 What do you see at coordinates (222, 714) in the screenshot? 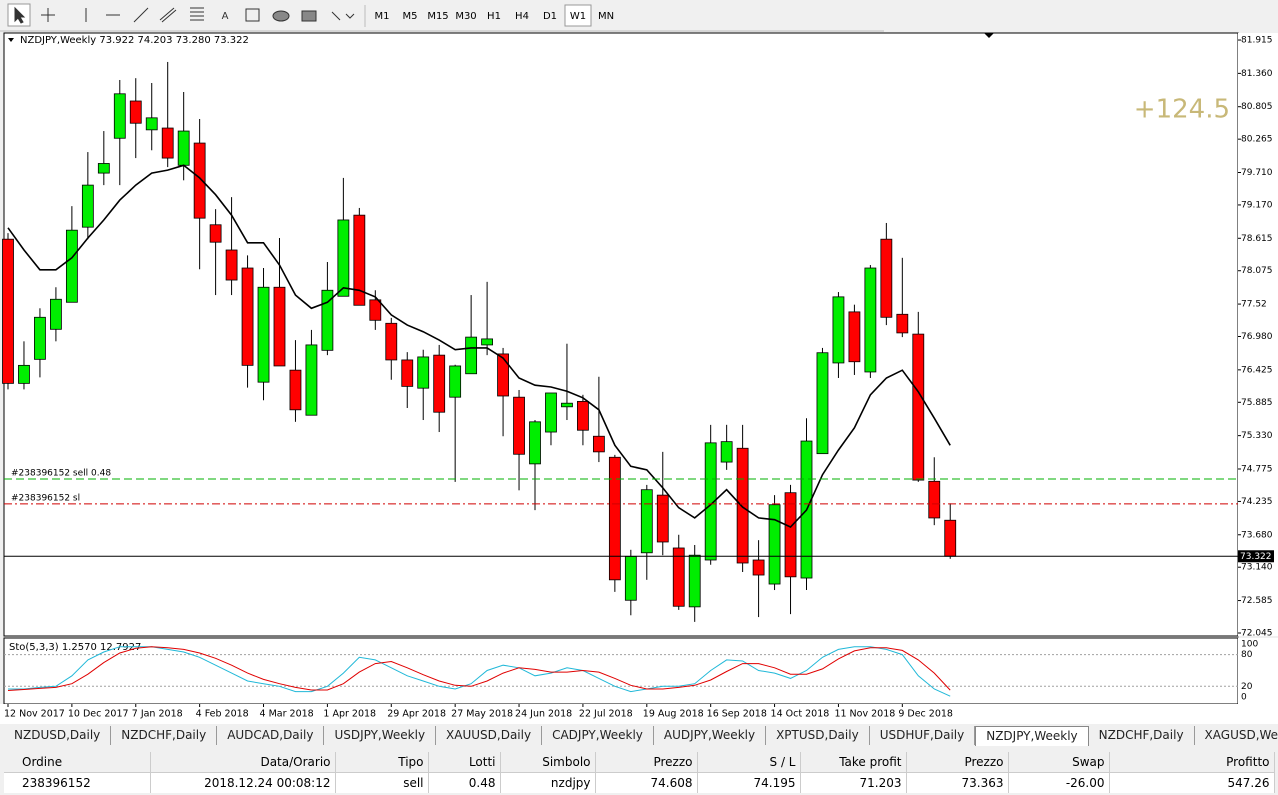
I see `x-tick-label: 4 Feb 2018` at bounding box center [222, 714].